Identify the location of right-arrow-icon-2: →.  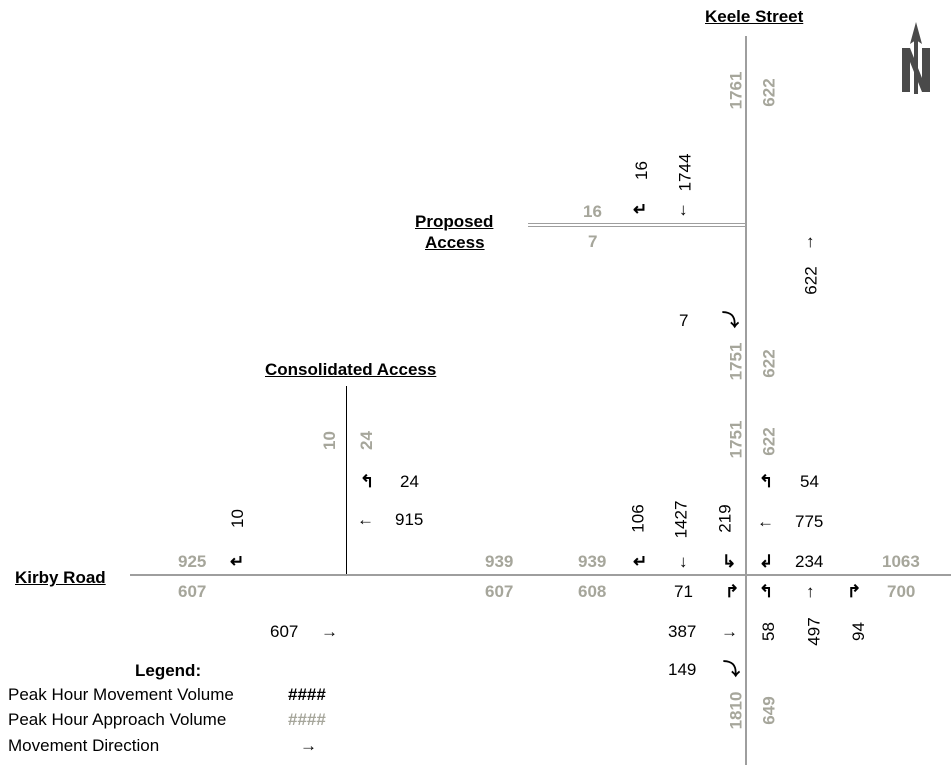
(729, 631).